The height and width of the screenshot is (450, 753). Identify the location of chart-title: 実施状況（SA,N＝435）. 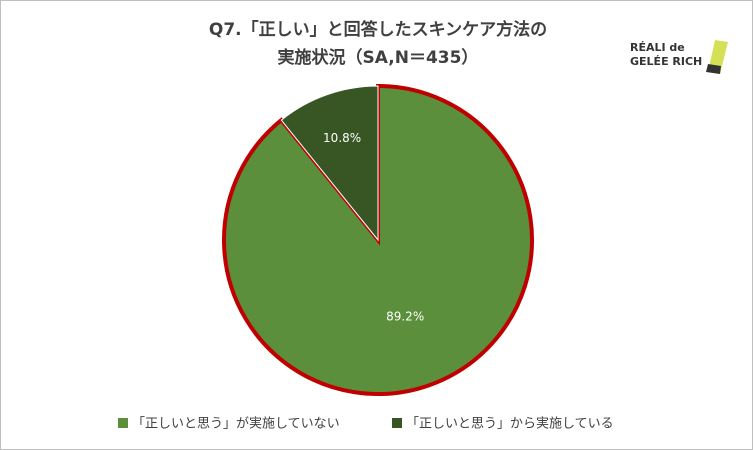
(378, 57).